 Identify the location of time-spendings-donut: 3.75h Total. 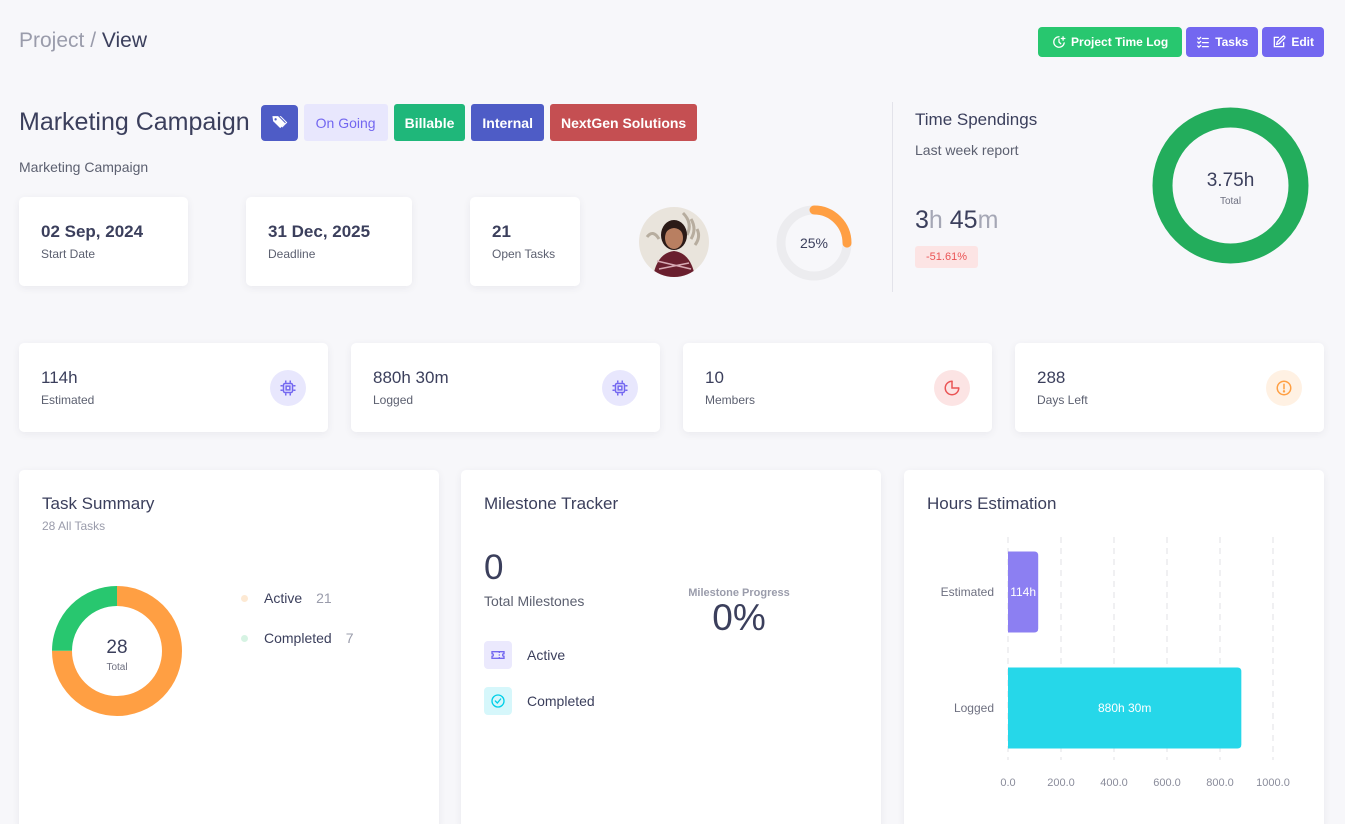
(1230, 185).